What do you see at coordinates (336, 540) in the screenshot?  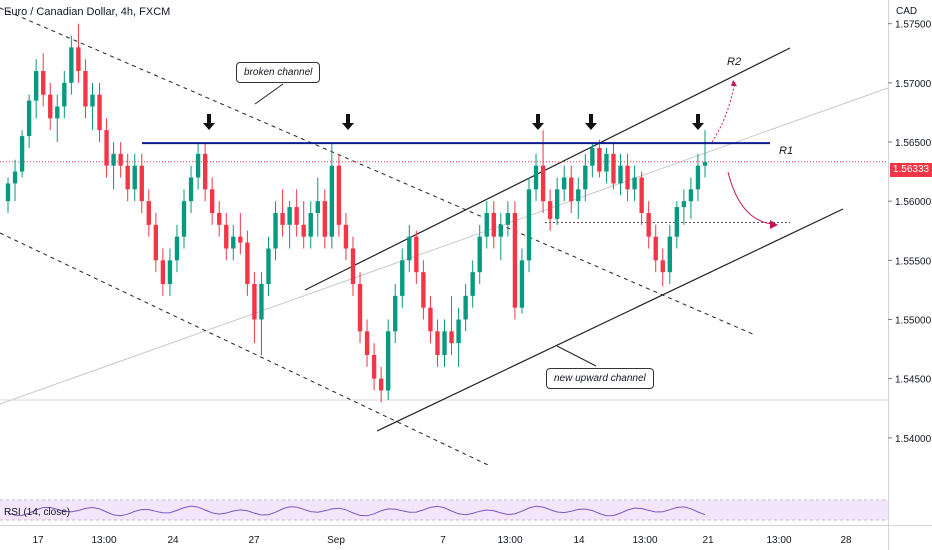 I see `time-tick-label: Sep` at bounding box center [336, 540].